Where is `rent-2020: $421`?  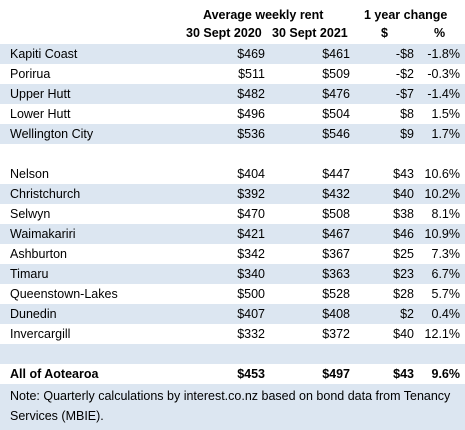
rent-2020: $421 is located at coordinates (251, 234).